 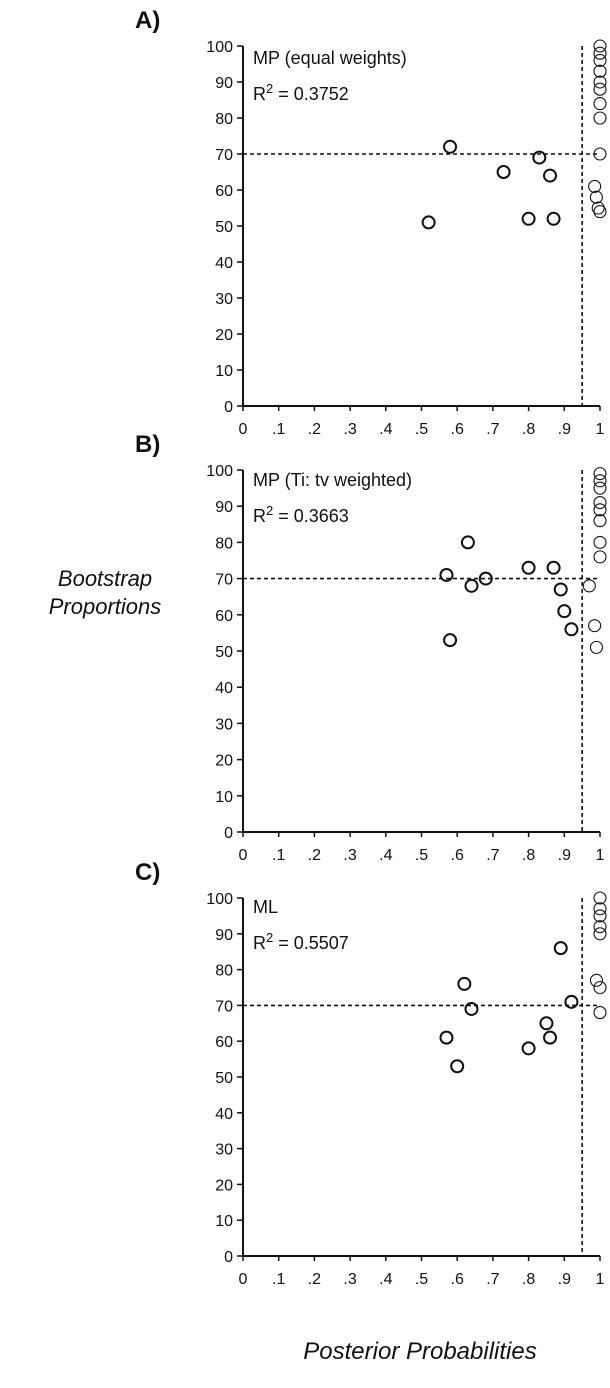 What do you see at coordinates (105, 606) in the screenshot?
I see `y-axis-label-line2: Proportions` at bounding box center [105, 606].